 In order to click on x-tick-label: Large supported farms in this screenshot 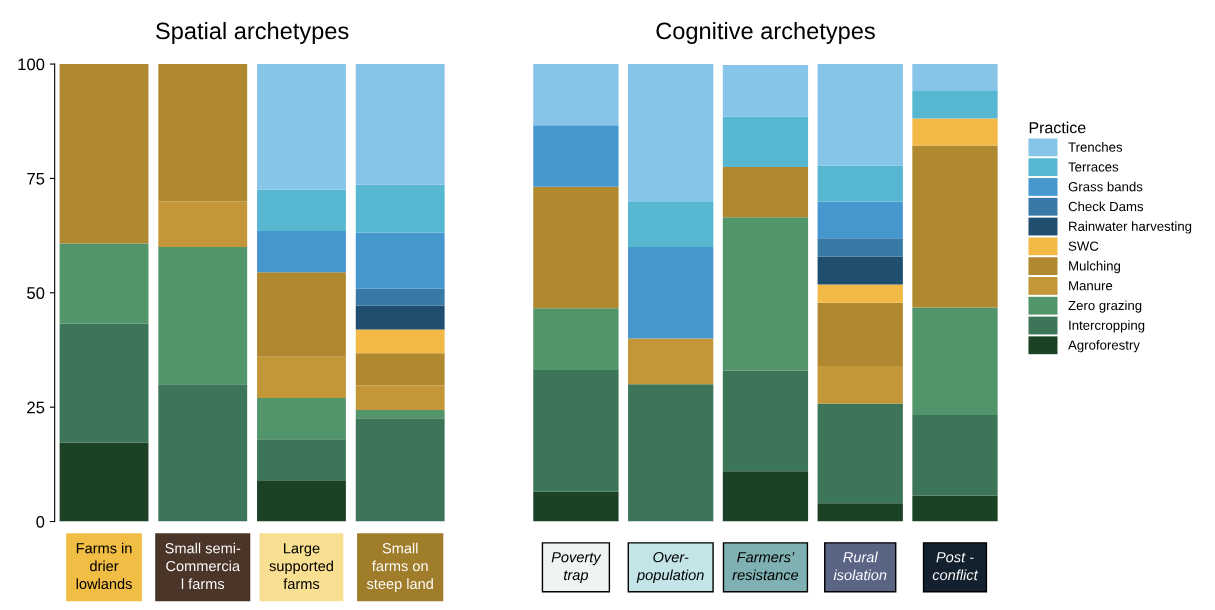, I will do `click(301, 566)`.